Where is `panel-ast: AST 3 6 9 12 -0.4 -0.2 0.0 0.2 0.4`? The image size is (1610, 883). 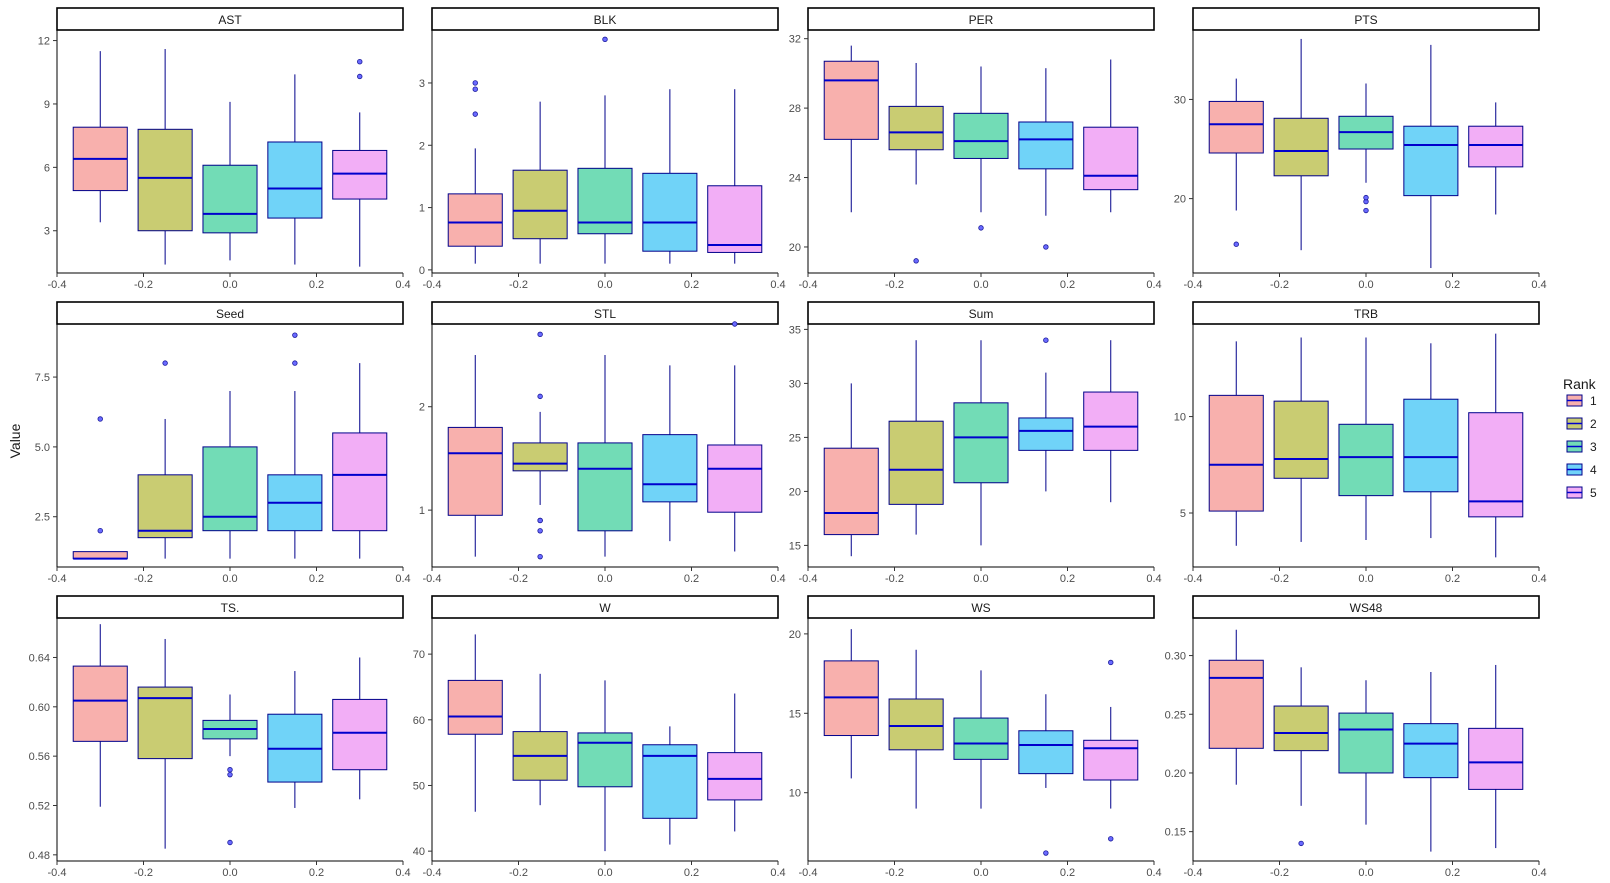 panel-ast: AST 3 6 9 12 -0.4 -0.2 0.0 0.2 0.4 is located at coordinates (224, 149).